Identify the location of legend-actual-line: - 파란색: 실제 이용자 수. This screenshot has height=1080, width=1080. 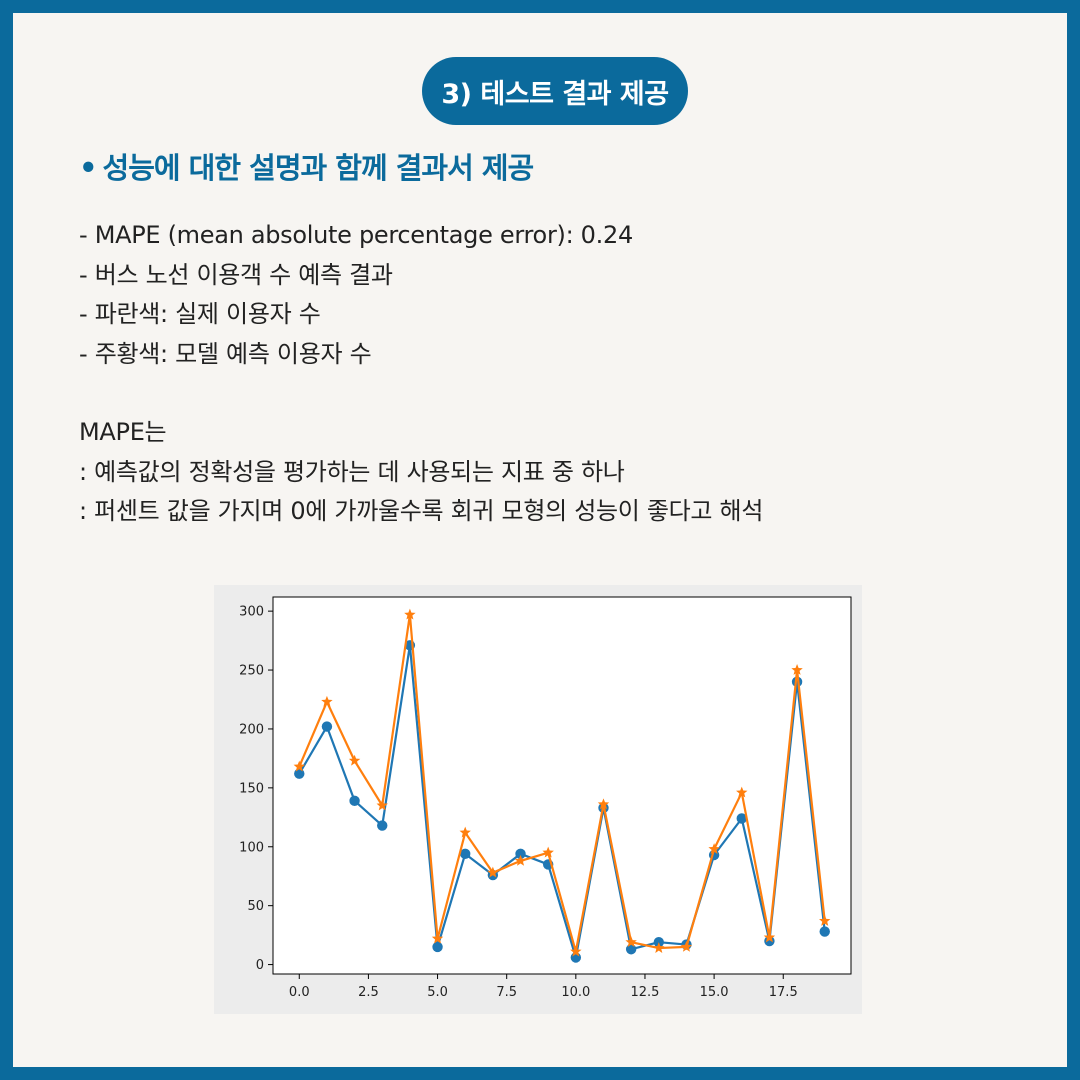
(200, 314).